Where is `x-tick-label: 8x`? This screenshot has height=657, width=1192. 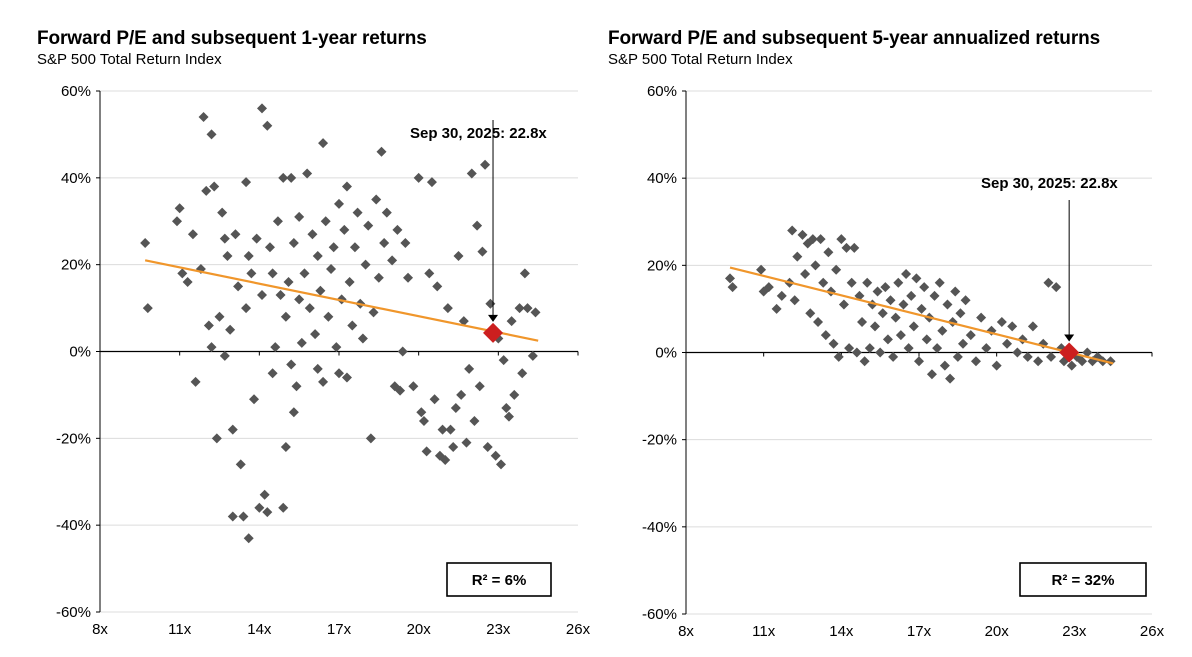 x-tick-label: 8x is located at coordinates (100, 629).